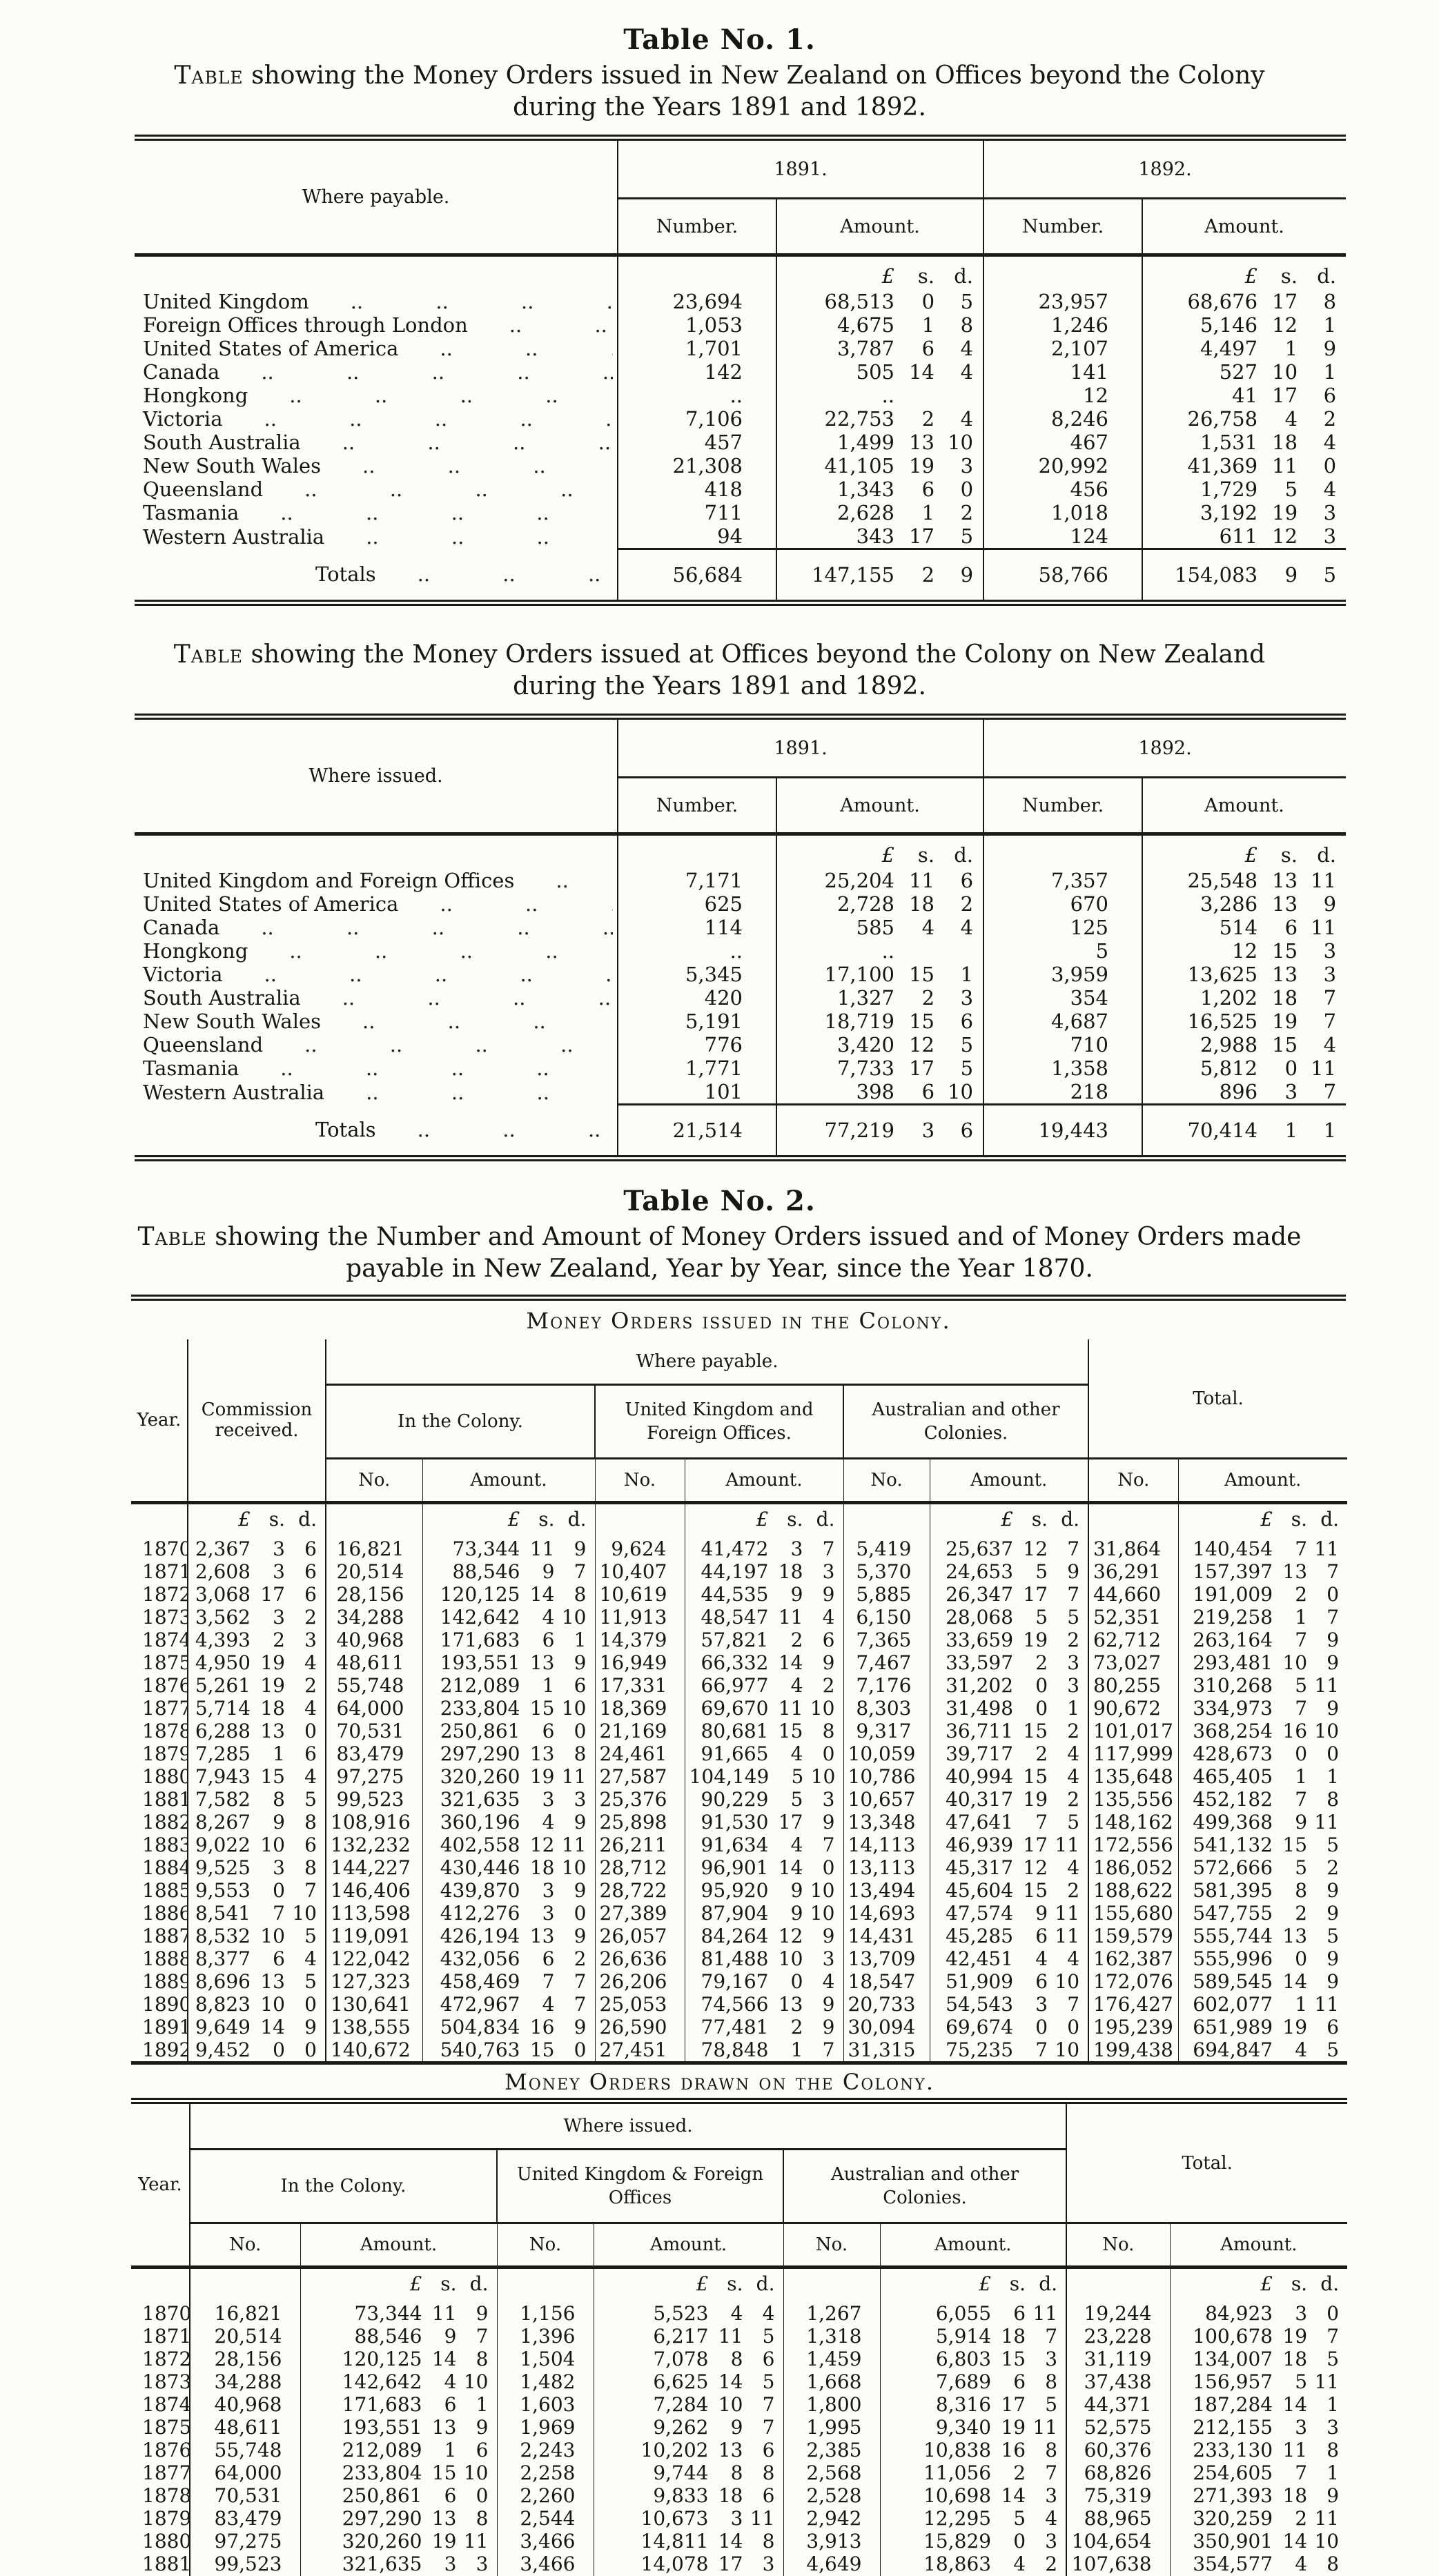 The width and height of the screenshot is (1439, 2576). Describe the element at coordinates (735, 1731) in the screenshot. I see `pounds-value: 80,681` at that location.